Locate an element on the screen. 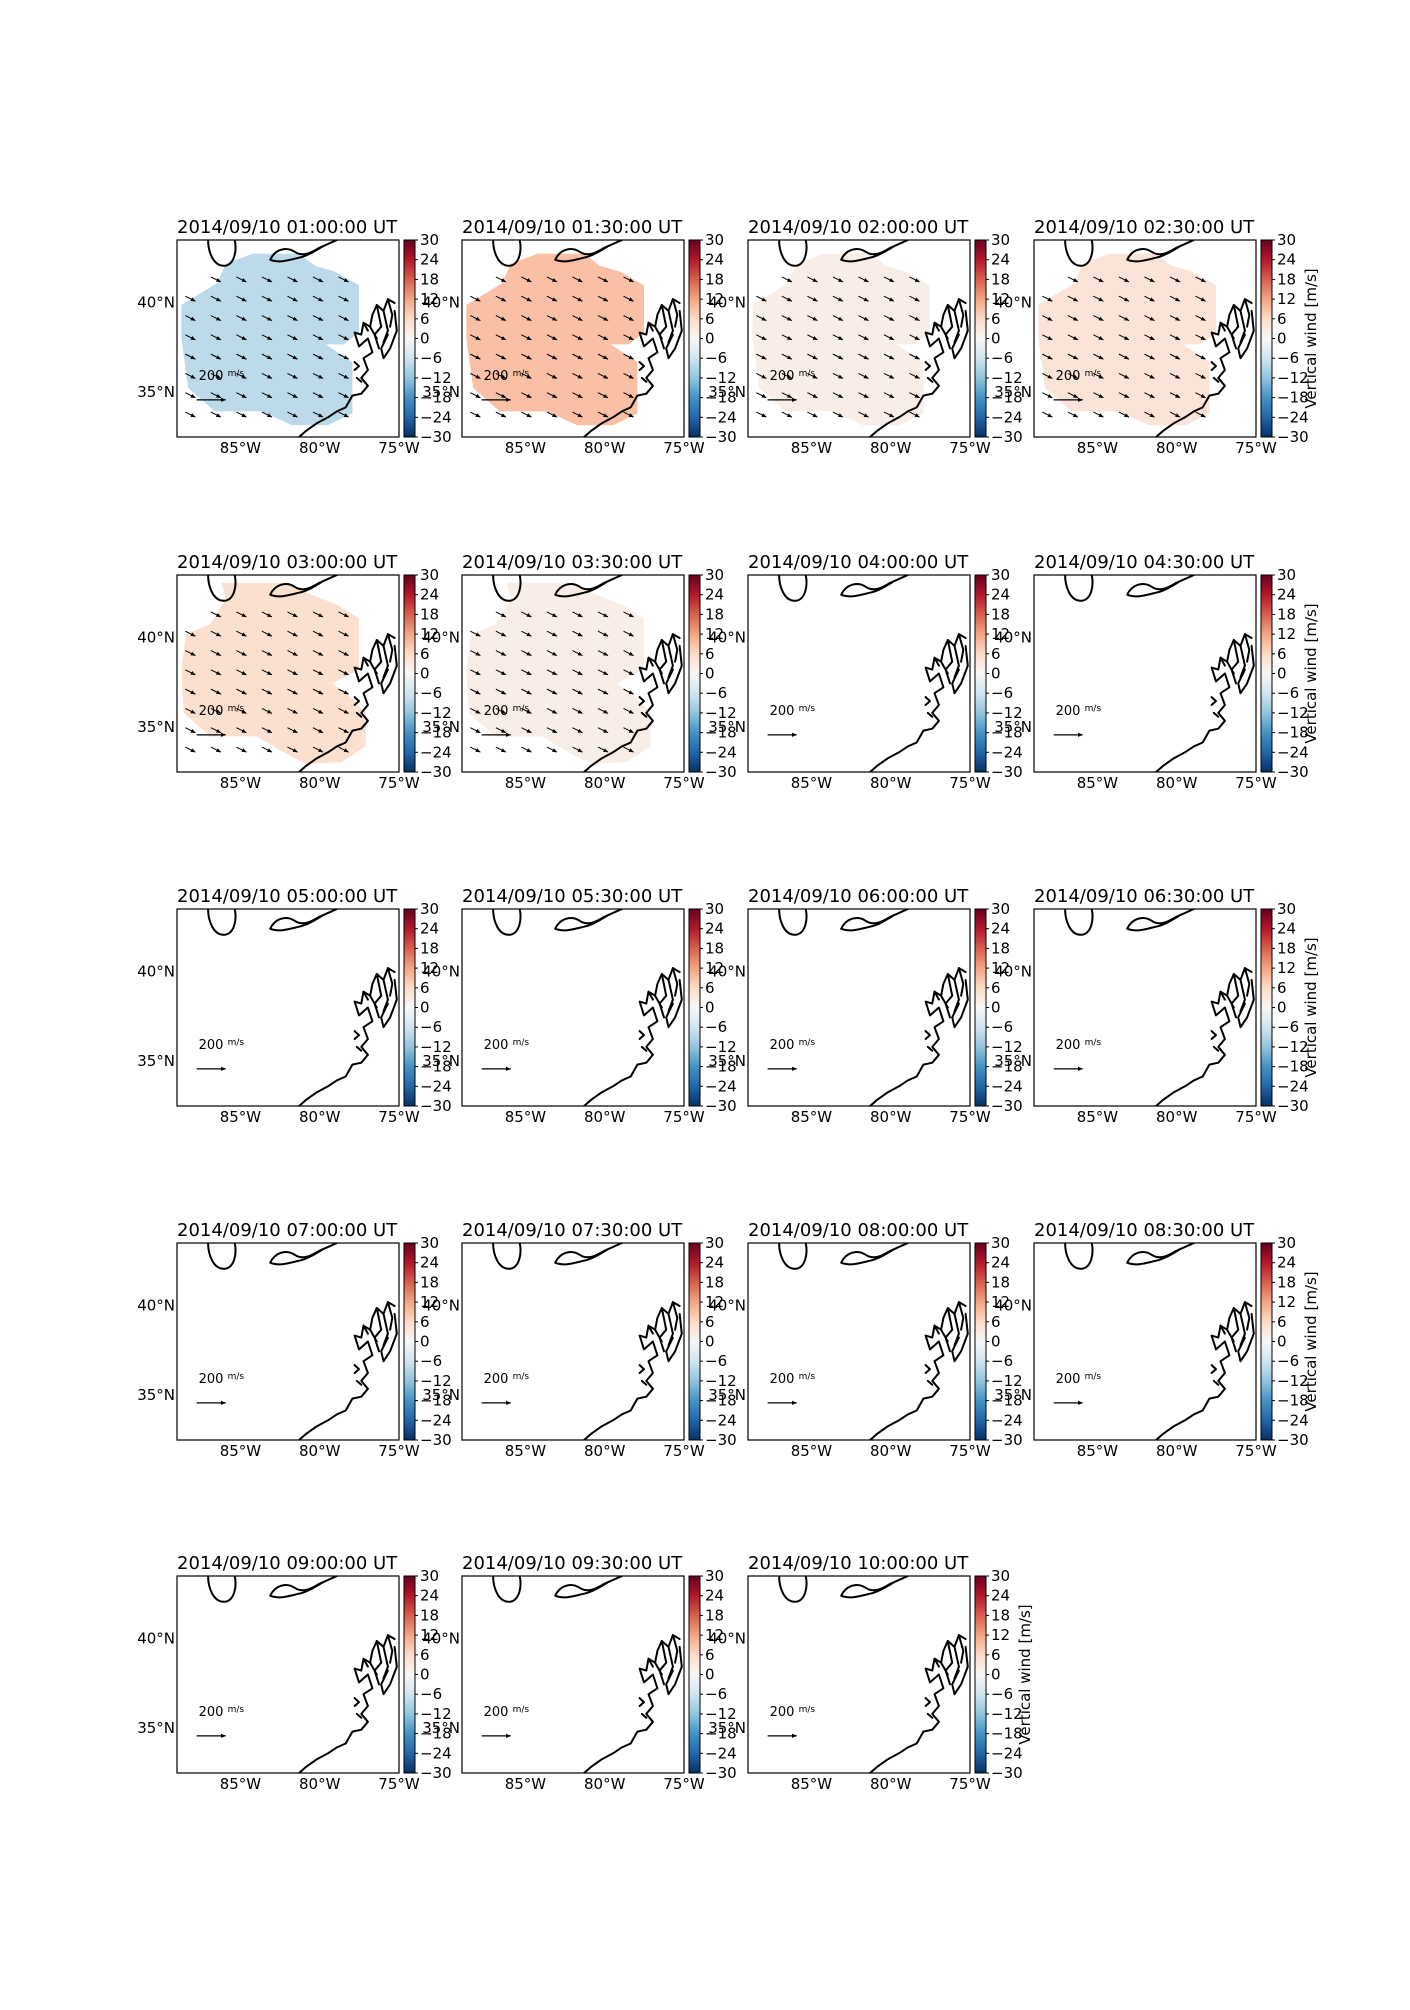 The width and height of the screenshot is (1410, 2010). panel-title: 2014/09/10 10:00:00 UT is located at coordinates (858, 1563).